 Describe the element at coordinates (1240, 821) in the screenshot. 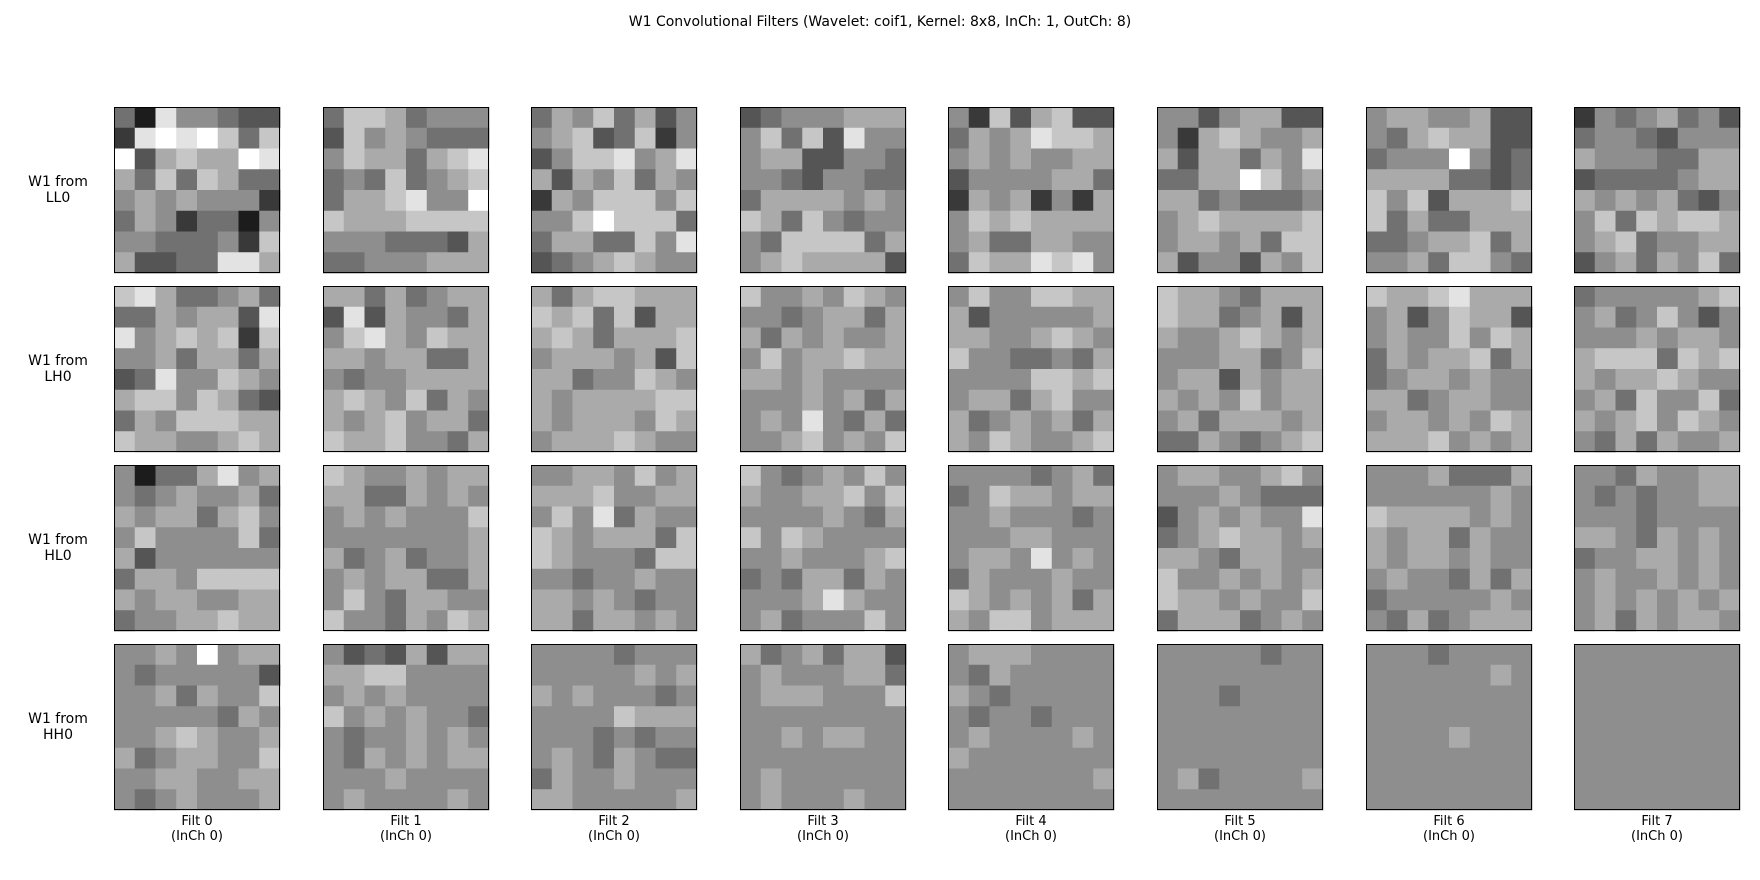

I see `column-label-line: Filt 5` at that location.